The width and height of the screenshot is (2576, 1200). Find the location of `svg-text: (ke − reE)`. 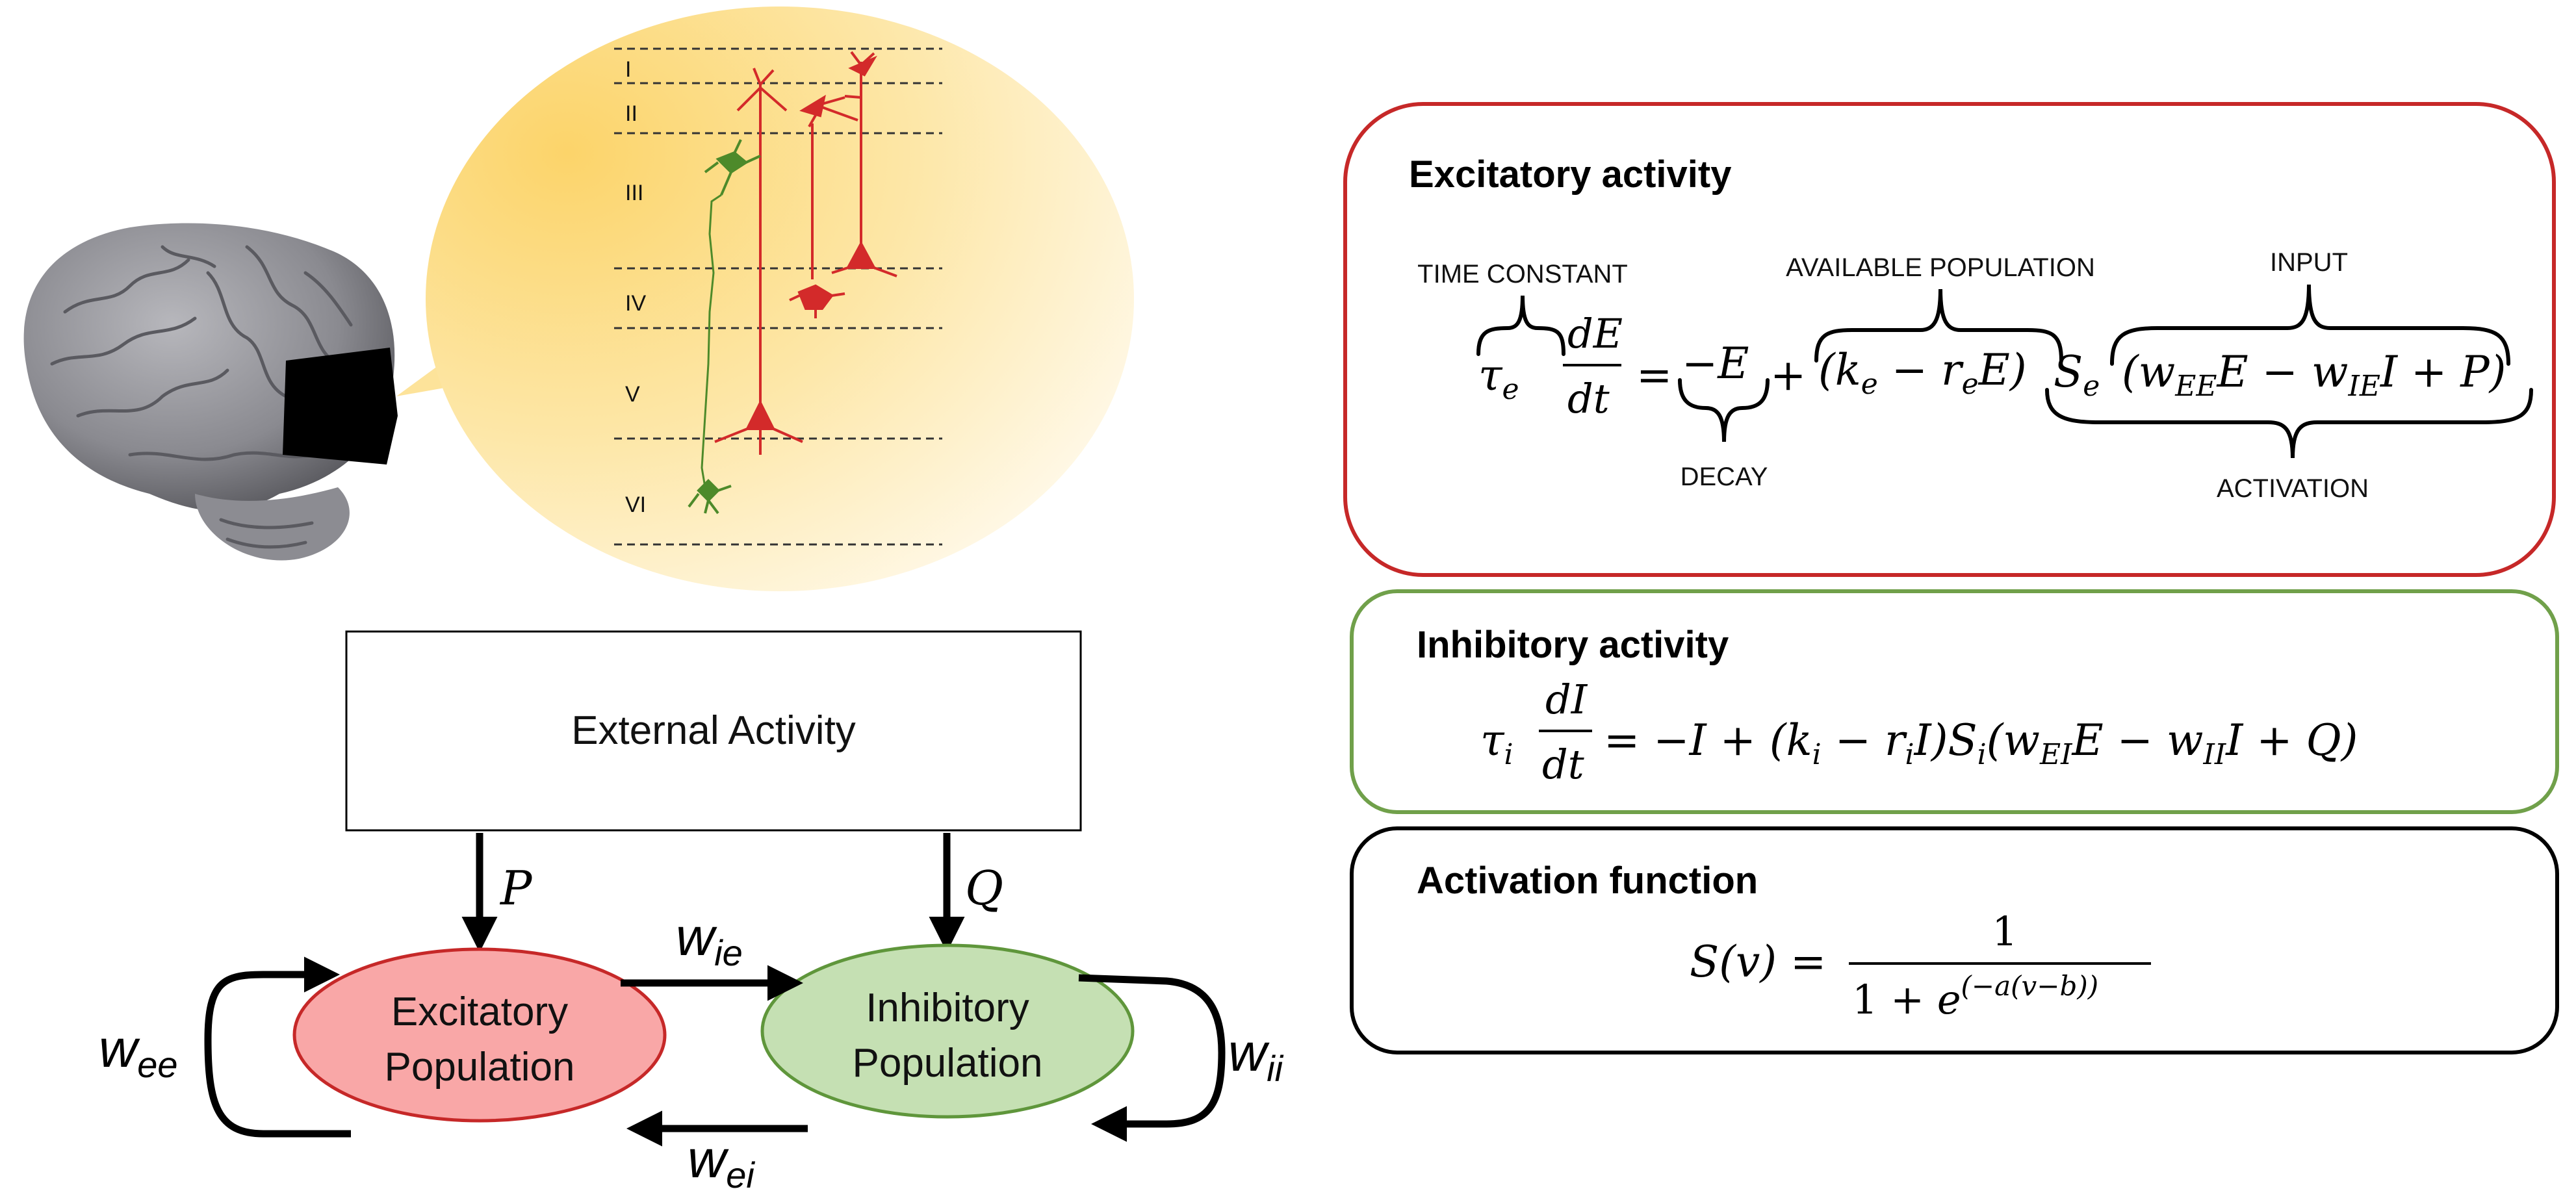

svg-text: (ke − reE) is located at coordinates (1923, 373).